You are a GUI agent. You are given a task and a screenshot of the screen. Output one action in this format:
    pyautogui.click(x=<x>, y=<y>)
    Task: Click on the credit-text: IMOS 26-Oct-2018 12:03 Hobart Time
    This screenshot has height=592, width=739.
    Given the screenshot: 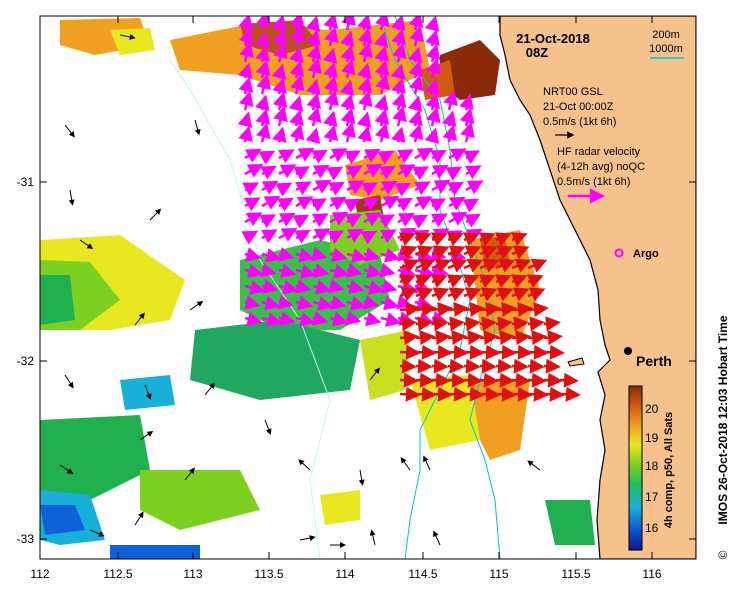 What is the action you would take?
    pyautogui.click(x=723, y=420)
    